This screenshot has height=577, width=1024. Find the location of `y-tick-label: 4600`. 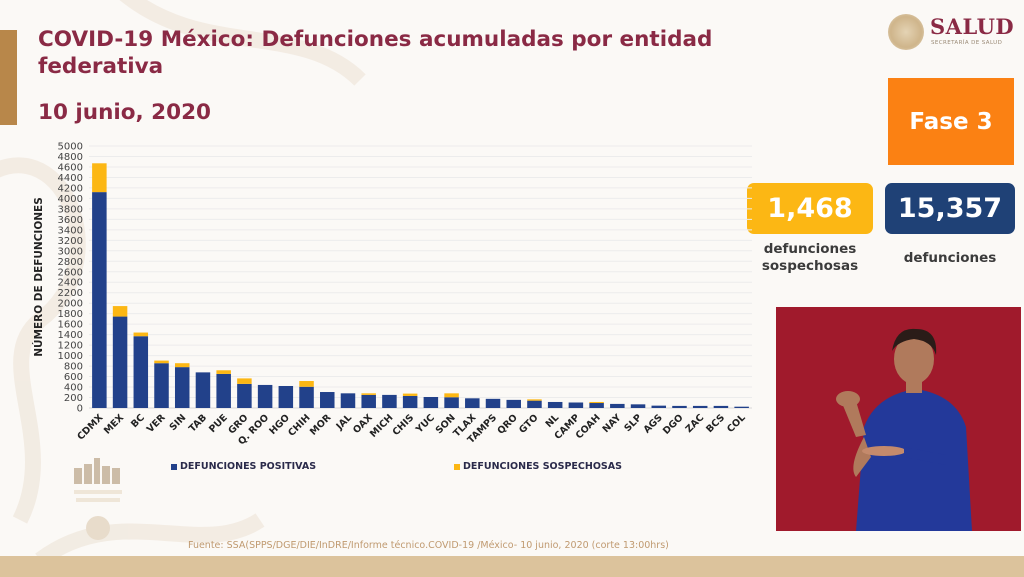

y-tick-label: 4600 is located at coordinates (70, 167).